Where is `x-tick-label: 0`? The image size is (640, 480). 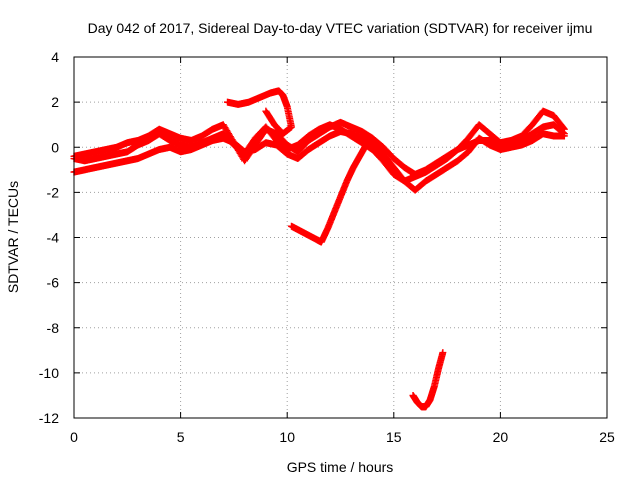
x-tick-label: 0 is located at coordinates (74, 437).